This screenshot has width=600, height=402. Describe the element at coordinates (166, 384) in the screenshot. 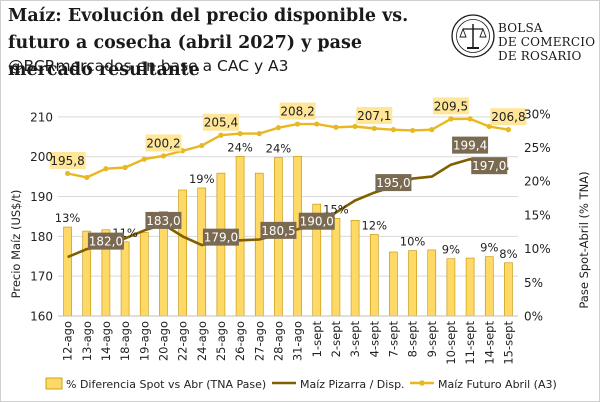

I see `legend-label-bars: % Diferencia Spot vs Abr (TNA Pase)` at that location.